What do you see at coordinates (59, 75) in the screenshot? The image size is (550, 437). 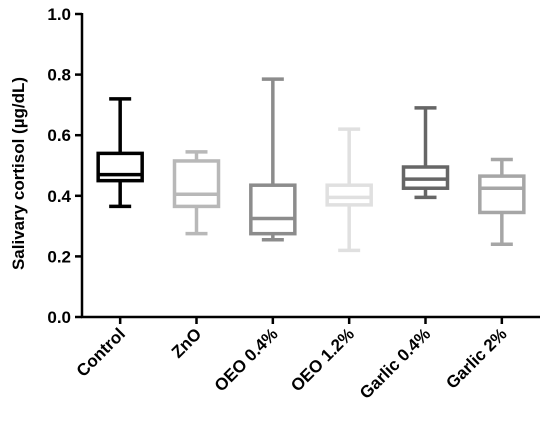 I see `y-tick-label: 0.8` at bounding box center [59, 75].